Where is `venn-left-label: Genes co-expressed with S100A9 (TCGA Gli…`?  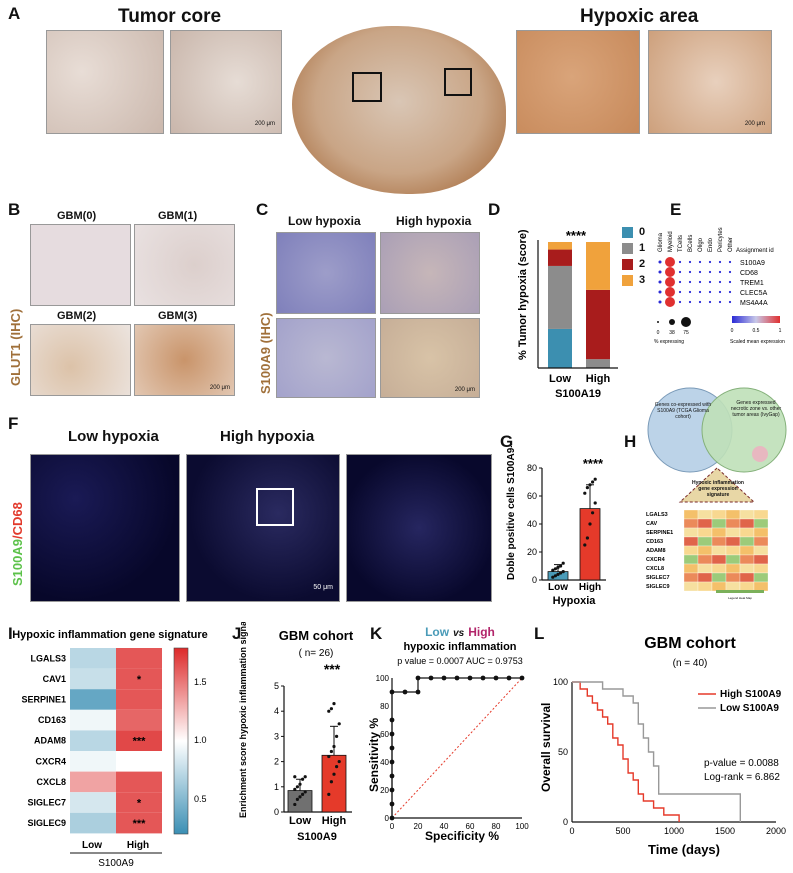
venn-left-label: Genes co-expressed with S100A9 (TCGA Gli… is located at coordinates (683, 411).